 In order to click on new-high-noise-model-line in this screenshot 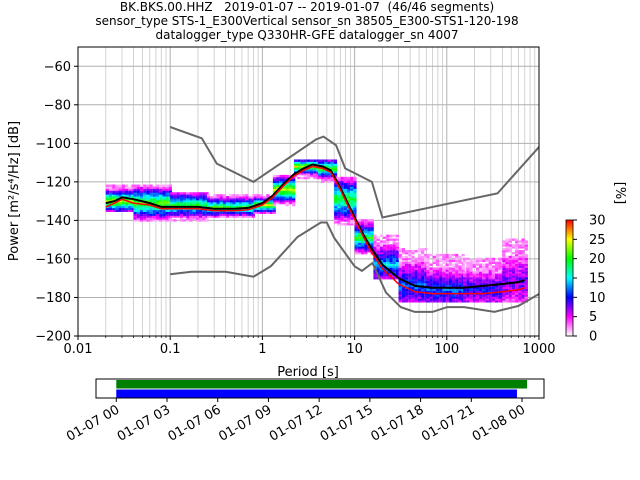, I will do `click(354, 172)`.